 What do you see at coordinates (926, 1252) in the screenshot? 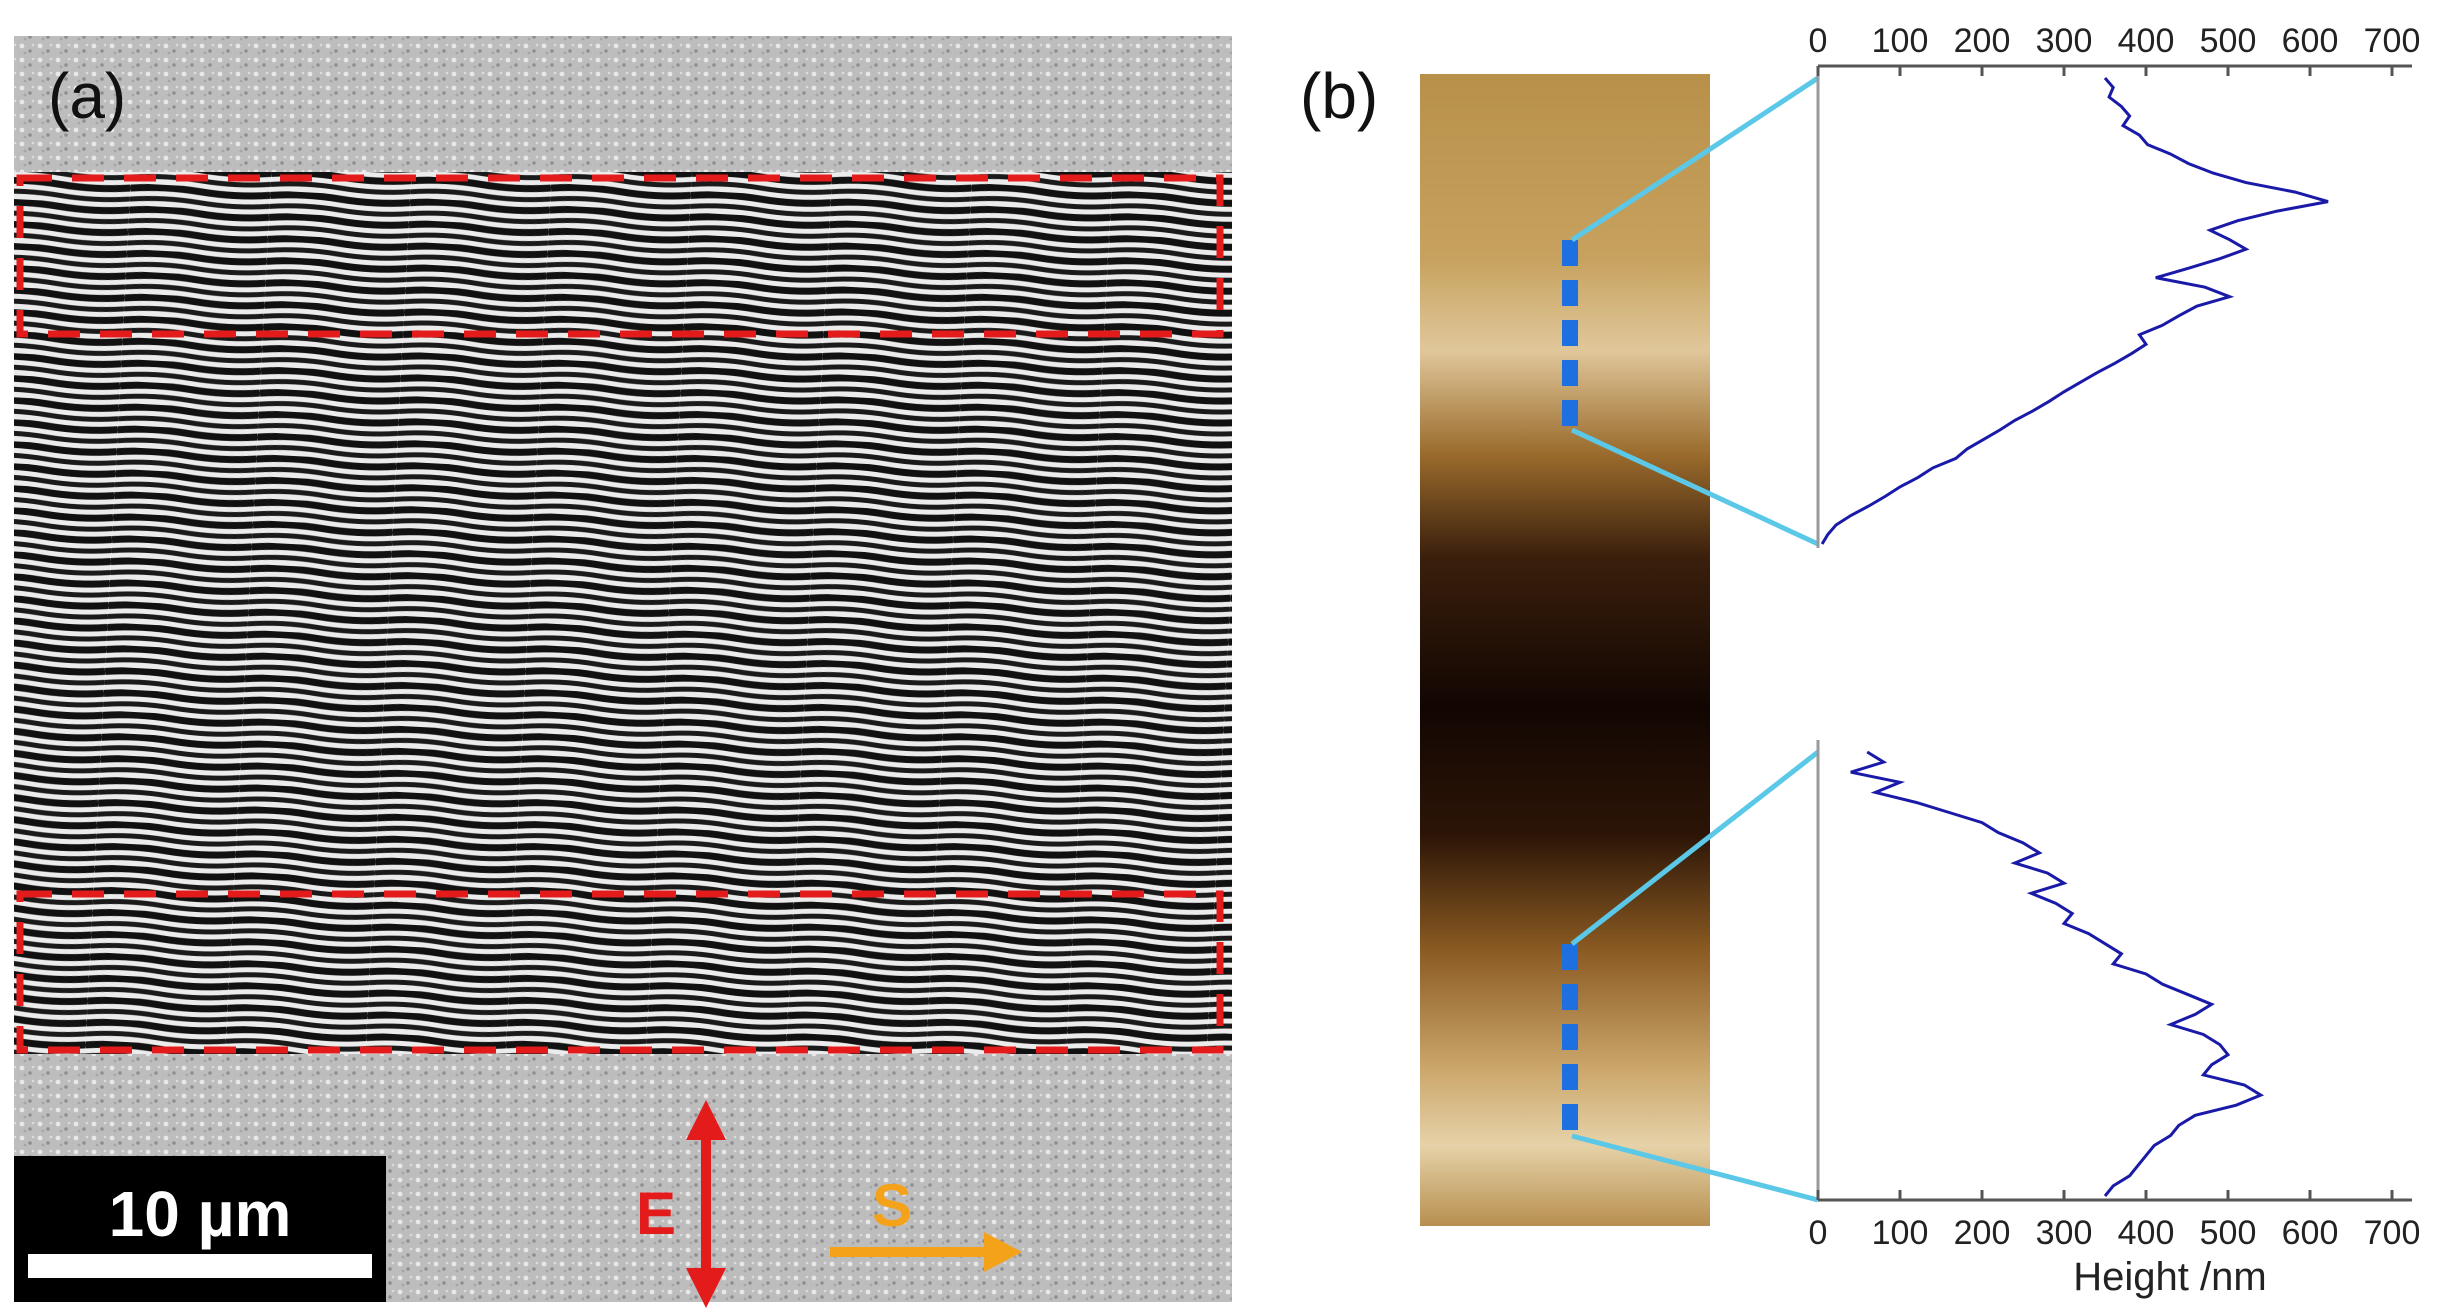
I see `scan-arrow` at bounding box center [926, 1252].